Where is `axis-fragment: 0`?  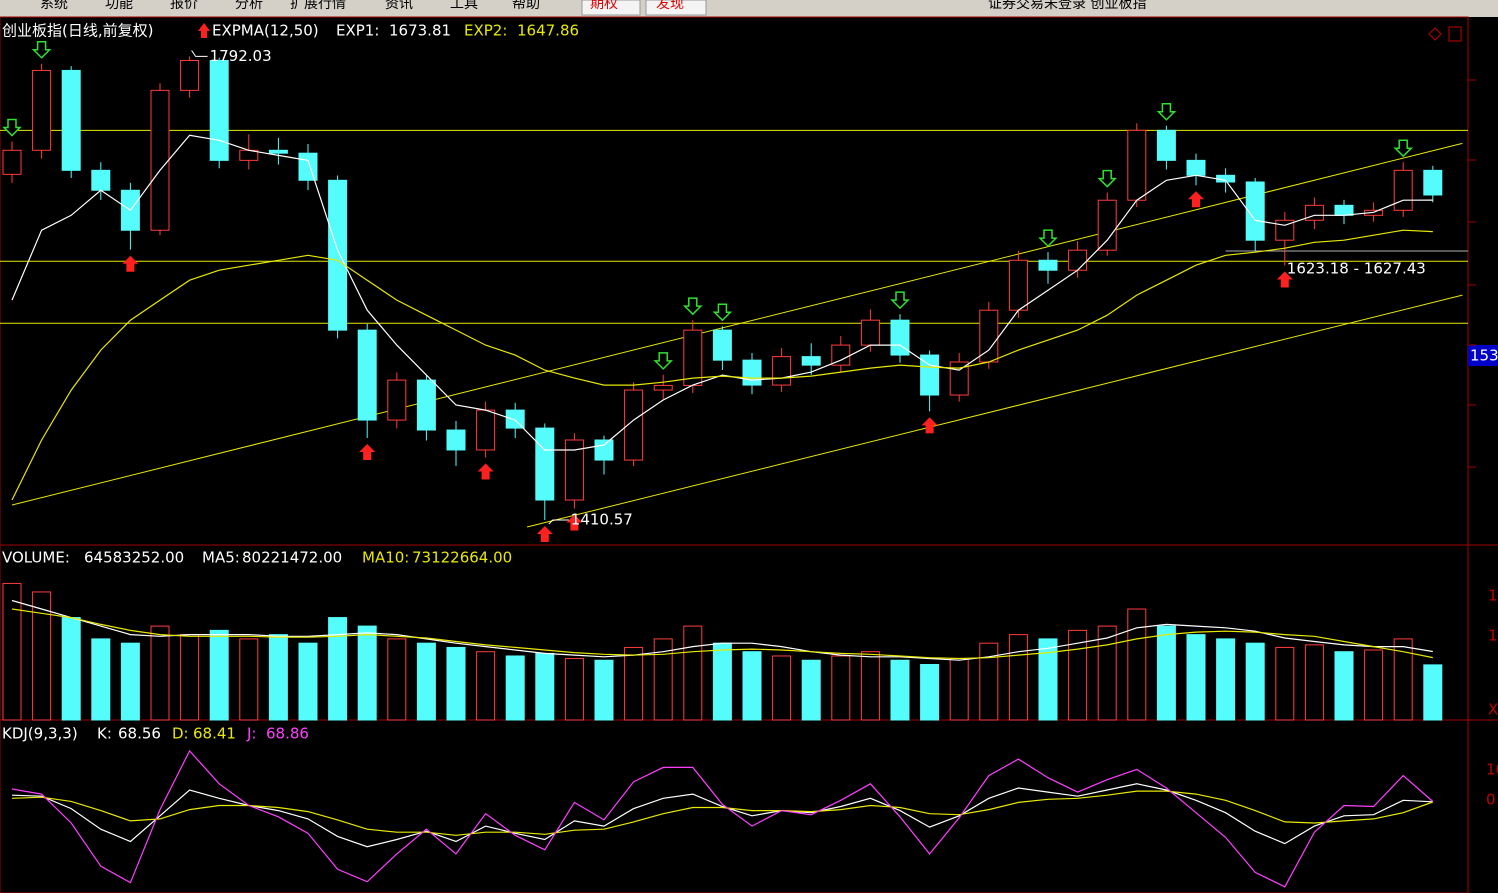 axis-fragment: 0 is located at coordinates (1491, 800).